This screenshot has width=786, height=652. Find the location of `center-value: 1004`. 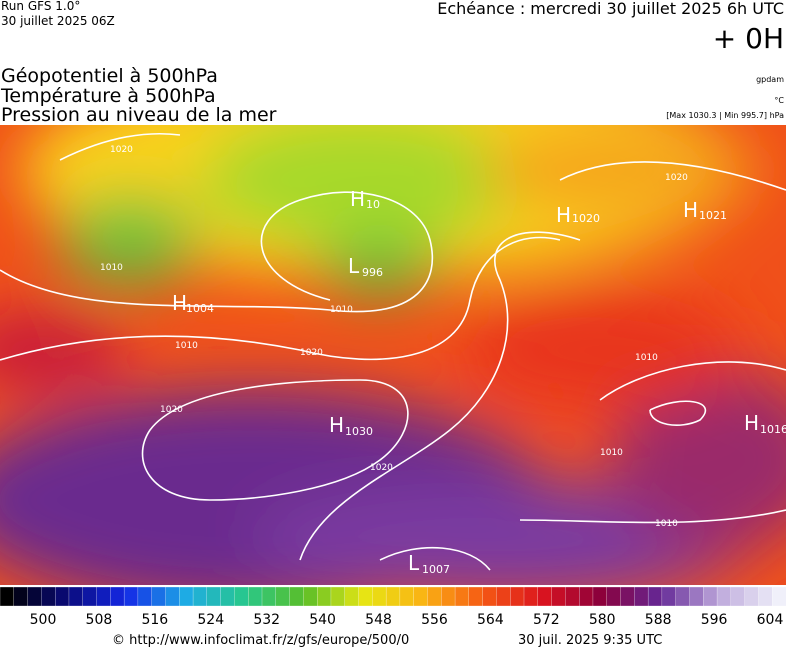

center-value: 1004 is located at coordinates (200, 308).